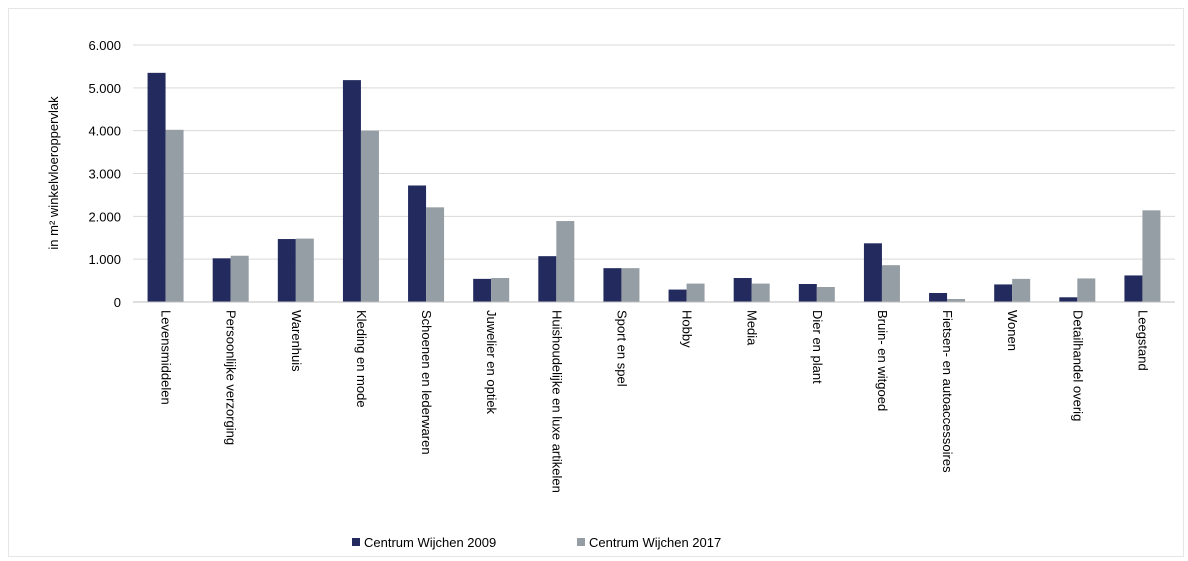 The image size is (1188, 561). I want to click on category-label: Kleding en mode, so click(361, 359).